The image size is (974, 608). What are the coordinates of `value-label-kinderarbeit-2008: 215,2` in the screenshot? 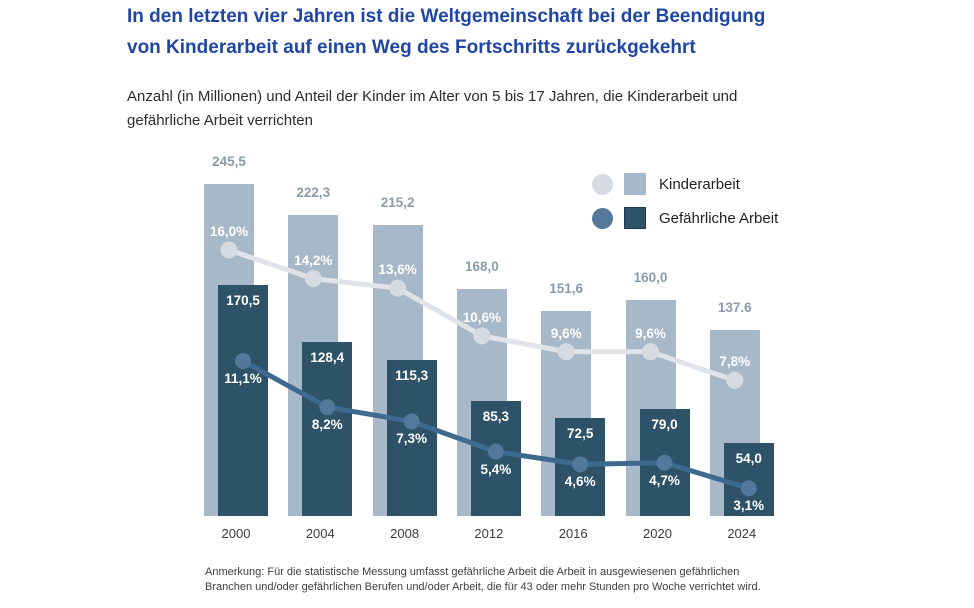 It's located at (397, 203).